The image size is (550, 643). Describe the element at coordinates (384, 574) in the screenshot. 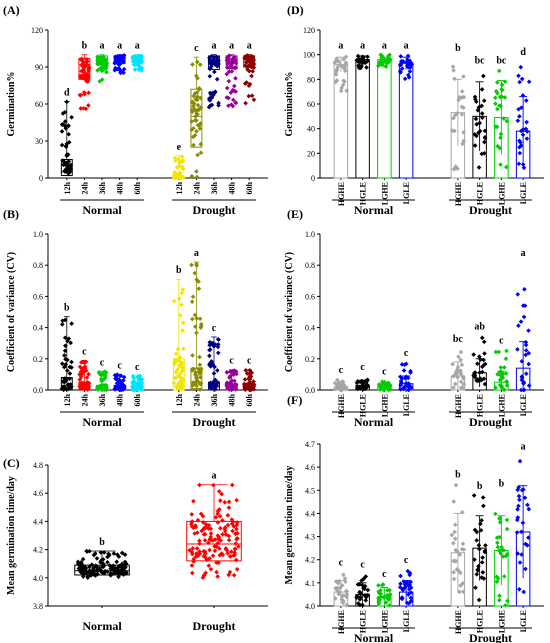

I see `significance-letter: c` at that location.